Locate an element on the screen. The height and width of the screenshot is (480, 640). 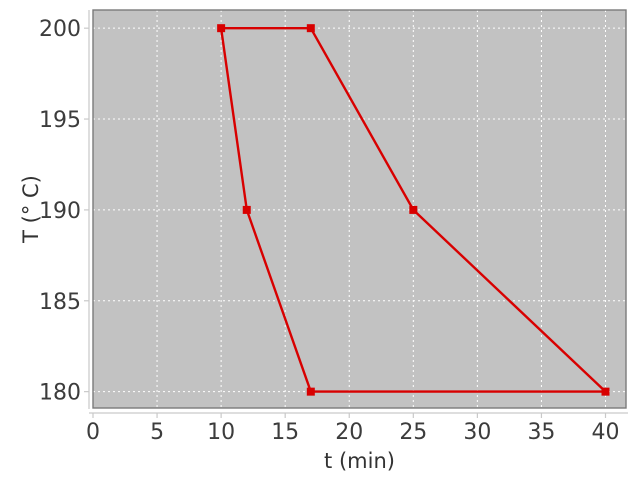
x-tick-label: 5 is located at coordinates (157, 432).